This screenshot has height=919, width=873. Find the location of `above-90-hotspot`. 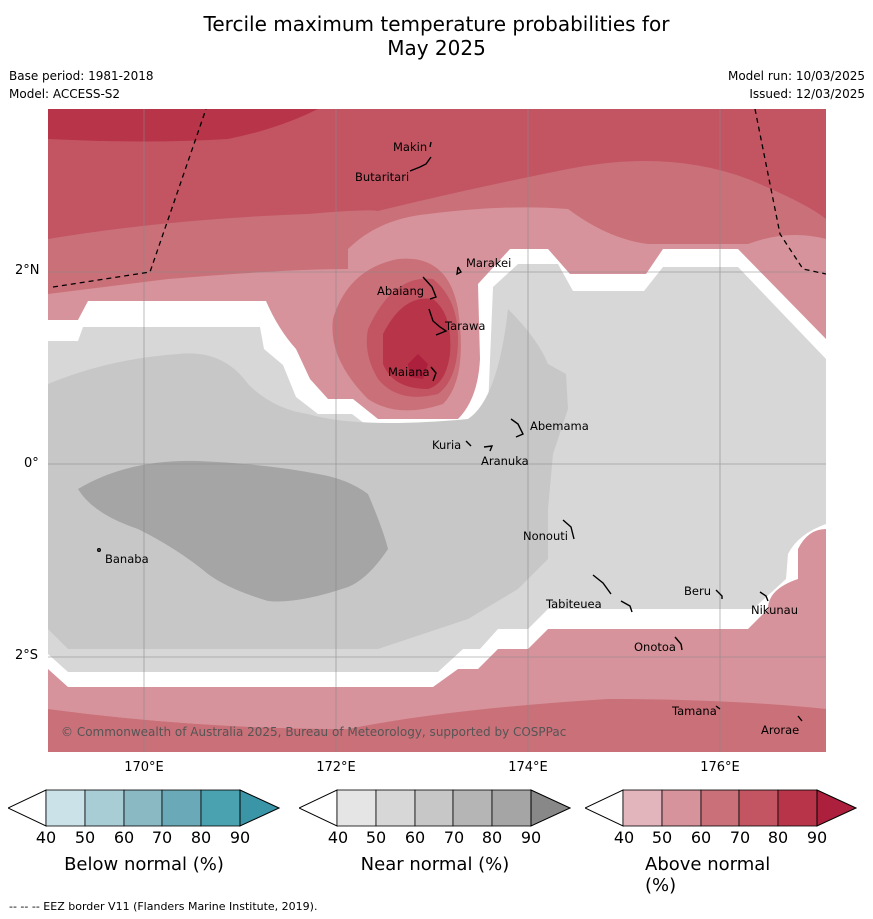

above-90-hotspot is located at coordinates (418, 366).